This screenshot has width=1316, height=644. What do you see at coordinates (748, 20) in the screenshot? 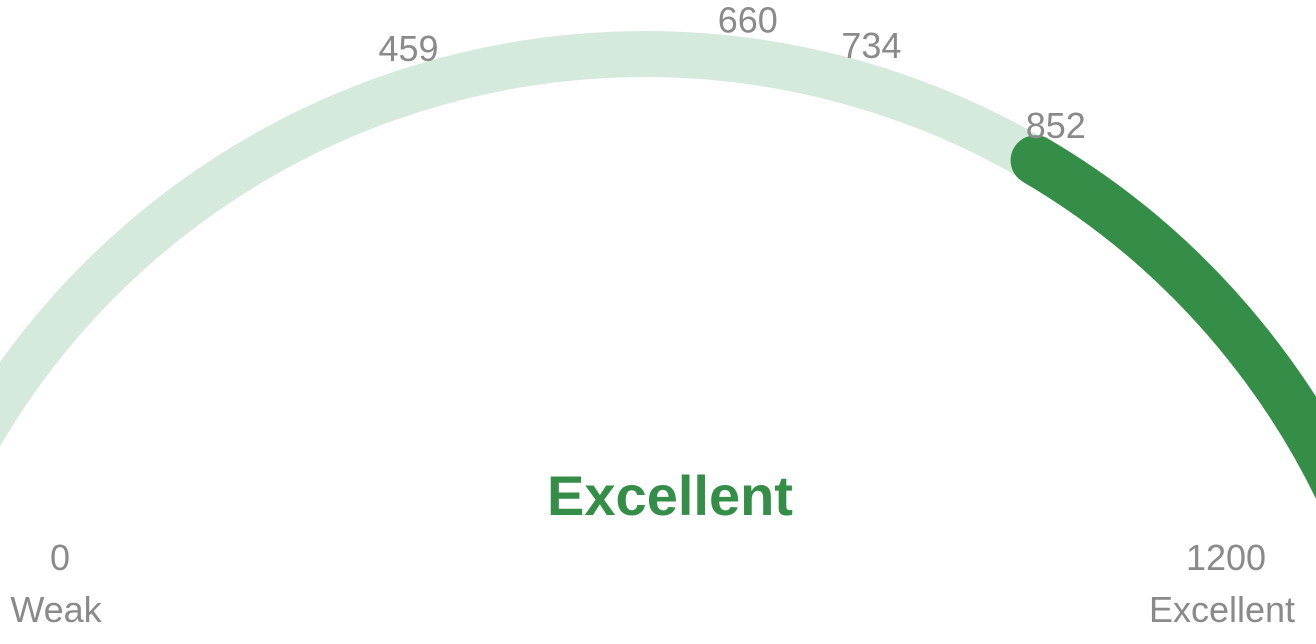
I see `gauge-tick-label: 660` at bounding box center [748, 20].